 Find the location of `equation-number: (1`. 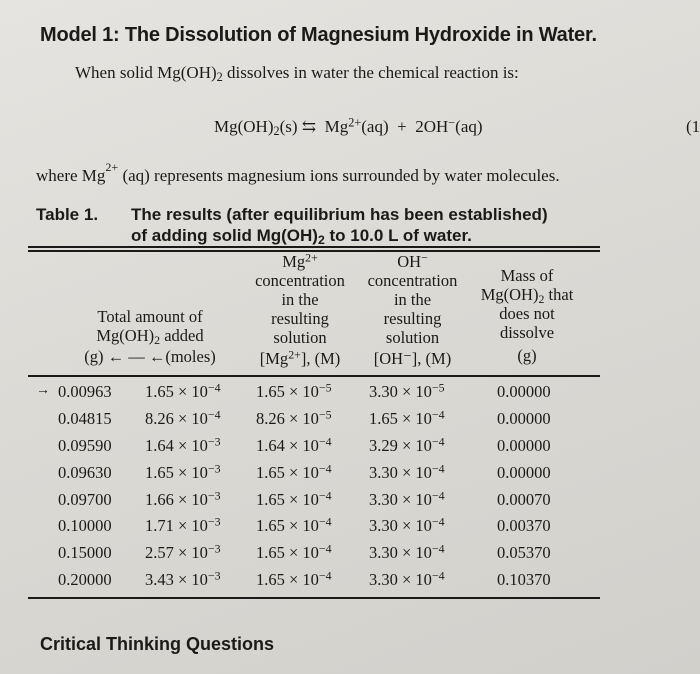

equation-number: (1 is located at coordinates (693, 126).